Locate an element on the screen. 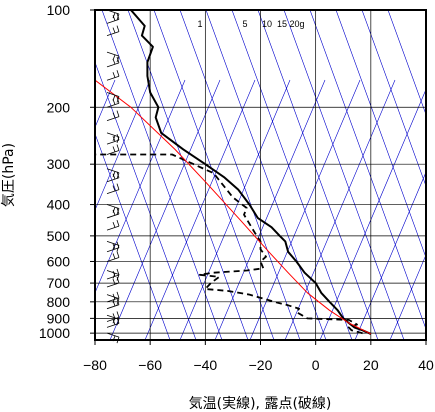 The width and height of the screenshot is (435, 412). y-tick-label: 200 is located at coordinates (59, 107).